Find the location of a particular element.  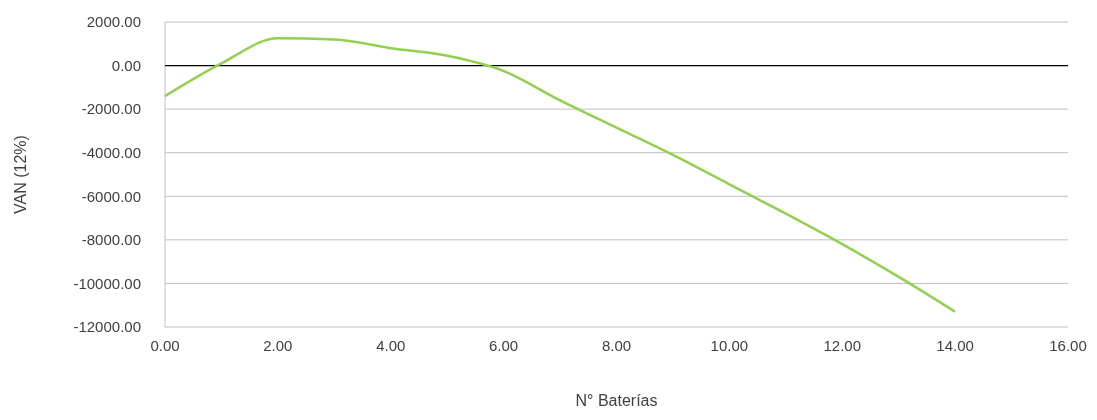

y-tick-label: -6000.00 is located at coordinates (111, 196).